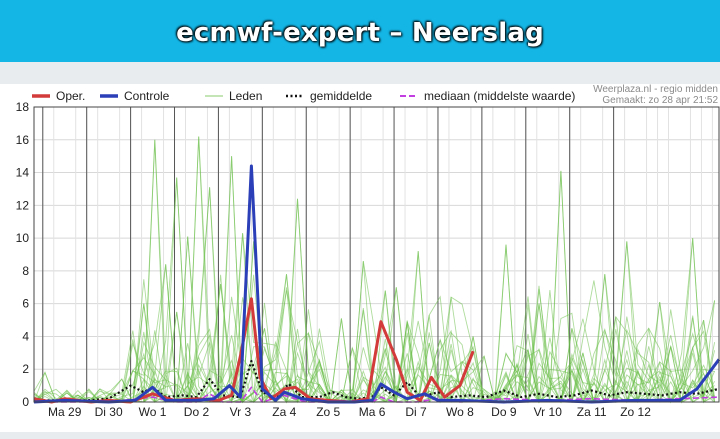  I want to click on x-tick-label: Wo 8, so click(460, 412).